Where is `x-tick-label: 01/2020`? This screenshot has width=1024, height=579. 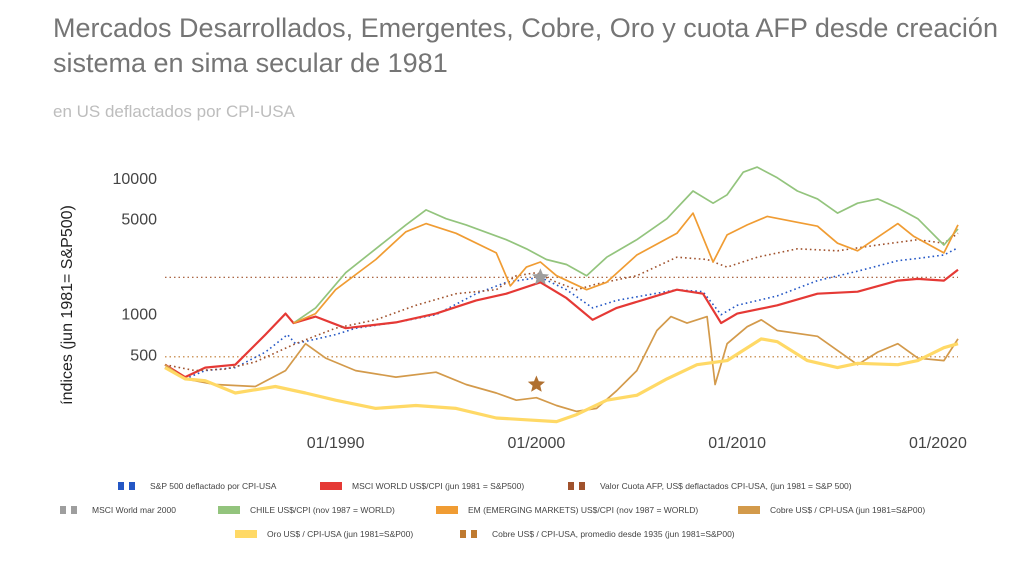
x-tick-label: 01/2020 is located at coordinates (938, 443).